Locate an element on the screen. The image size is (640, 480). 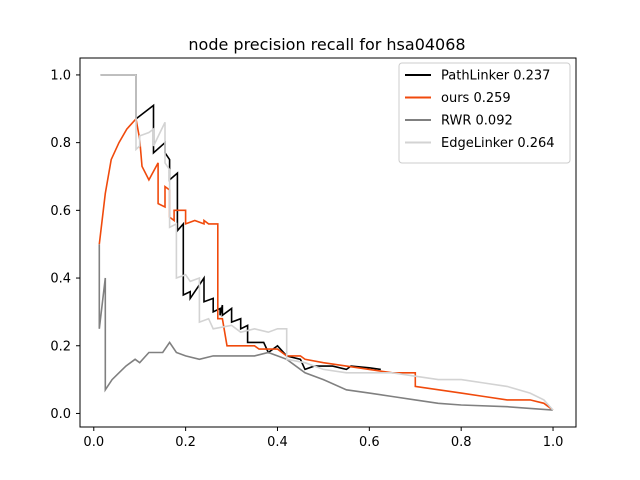
legend-box is located at coordinates (484, 113).